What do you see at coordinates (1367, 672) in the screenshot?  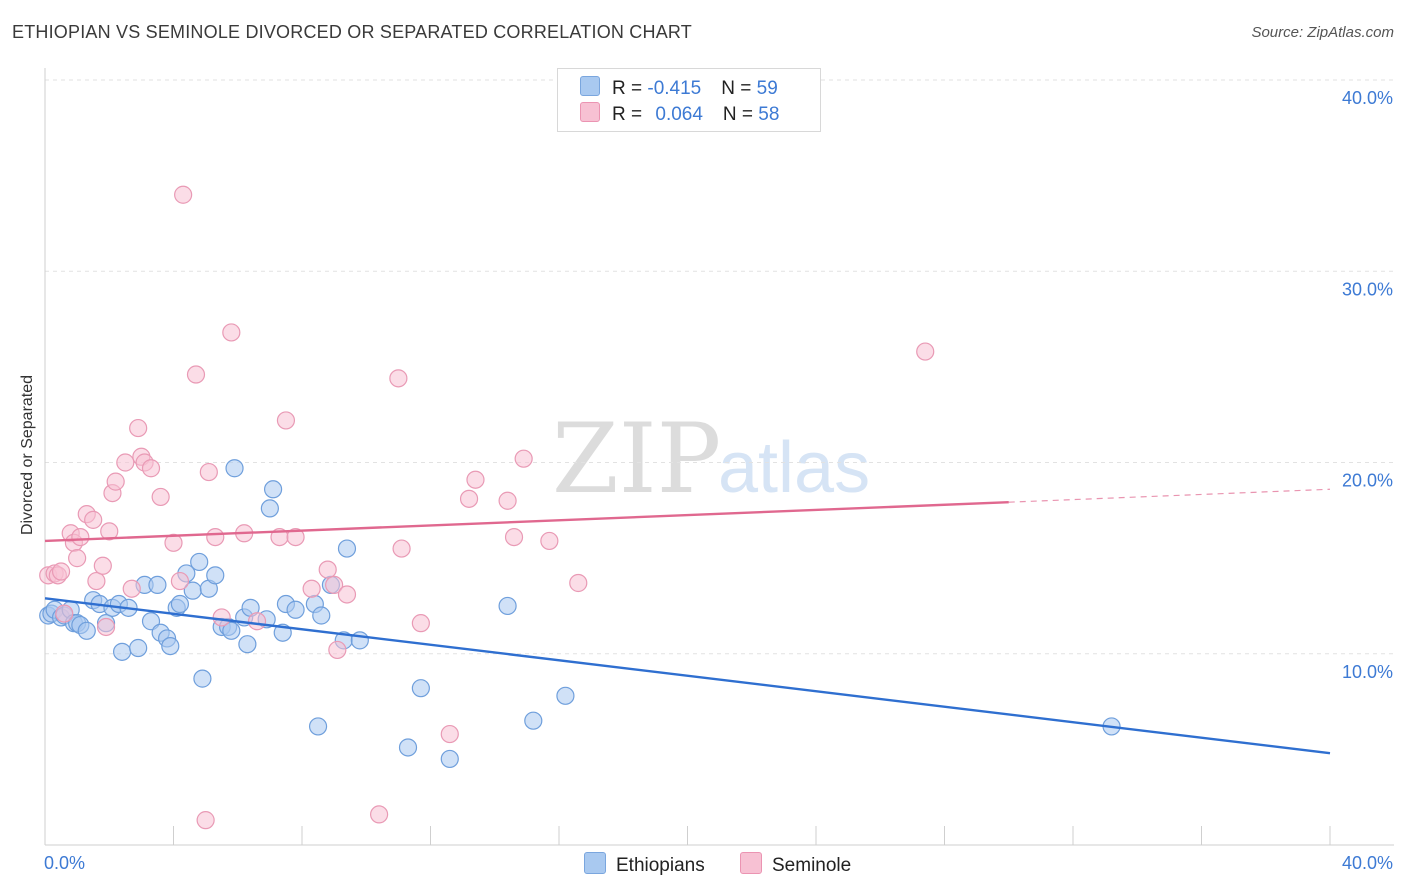 I see `y-tick-label: 10.0%` at bounding box center [1367, 672].